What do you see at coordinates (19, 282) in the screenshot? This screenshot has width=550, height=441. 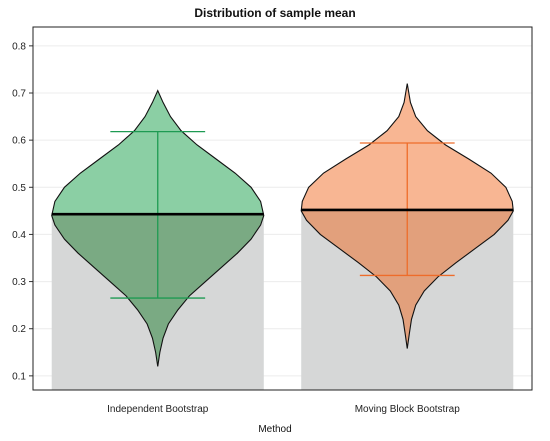 I see `y-tick-label: 0.3` at bounding box center [19, 282].